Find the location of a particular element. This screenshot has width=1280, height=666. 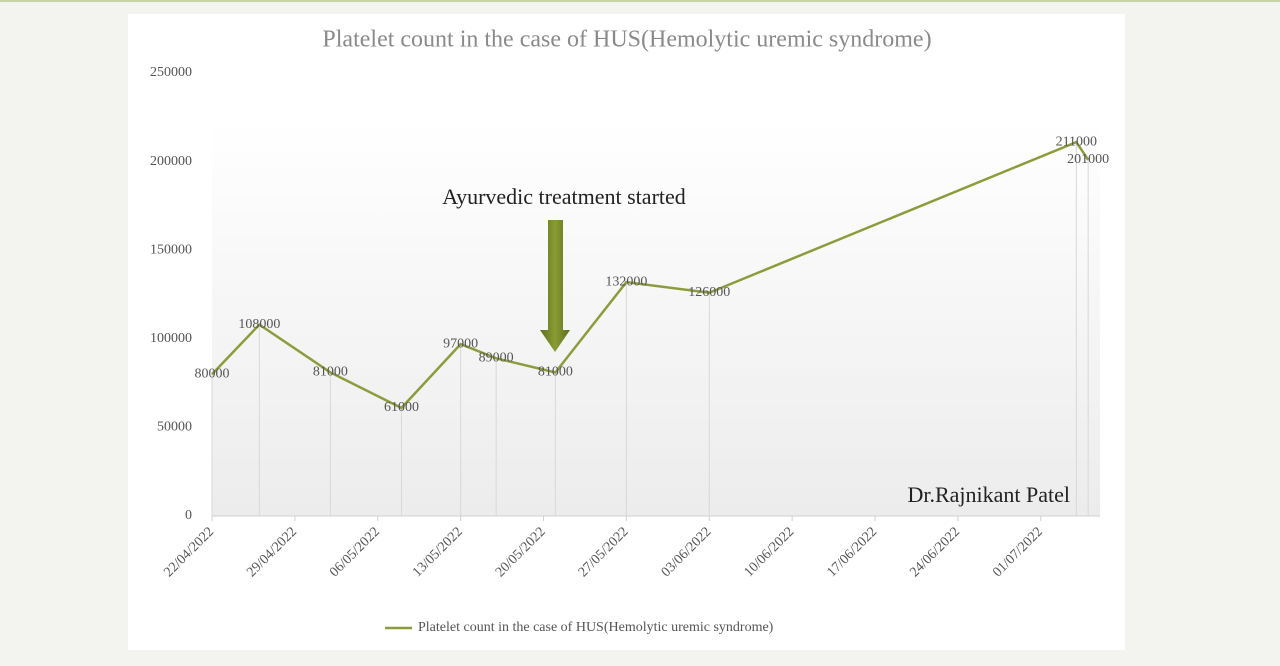

y-tick-label: 250000 is located at coordinates (171, 72).